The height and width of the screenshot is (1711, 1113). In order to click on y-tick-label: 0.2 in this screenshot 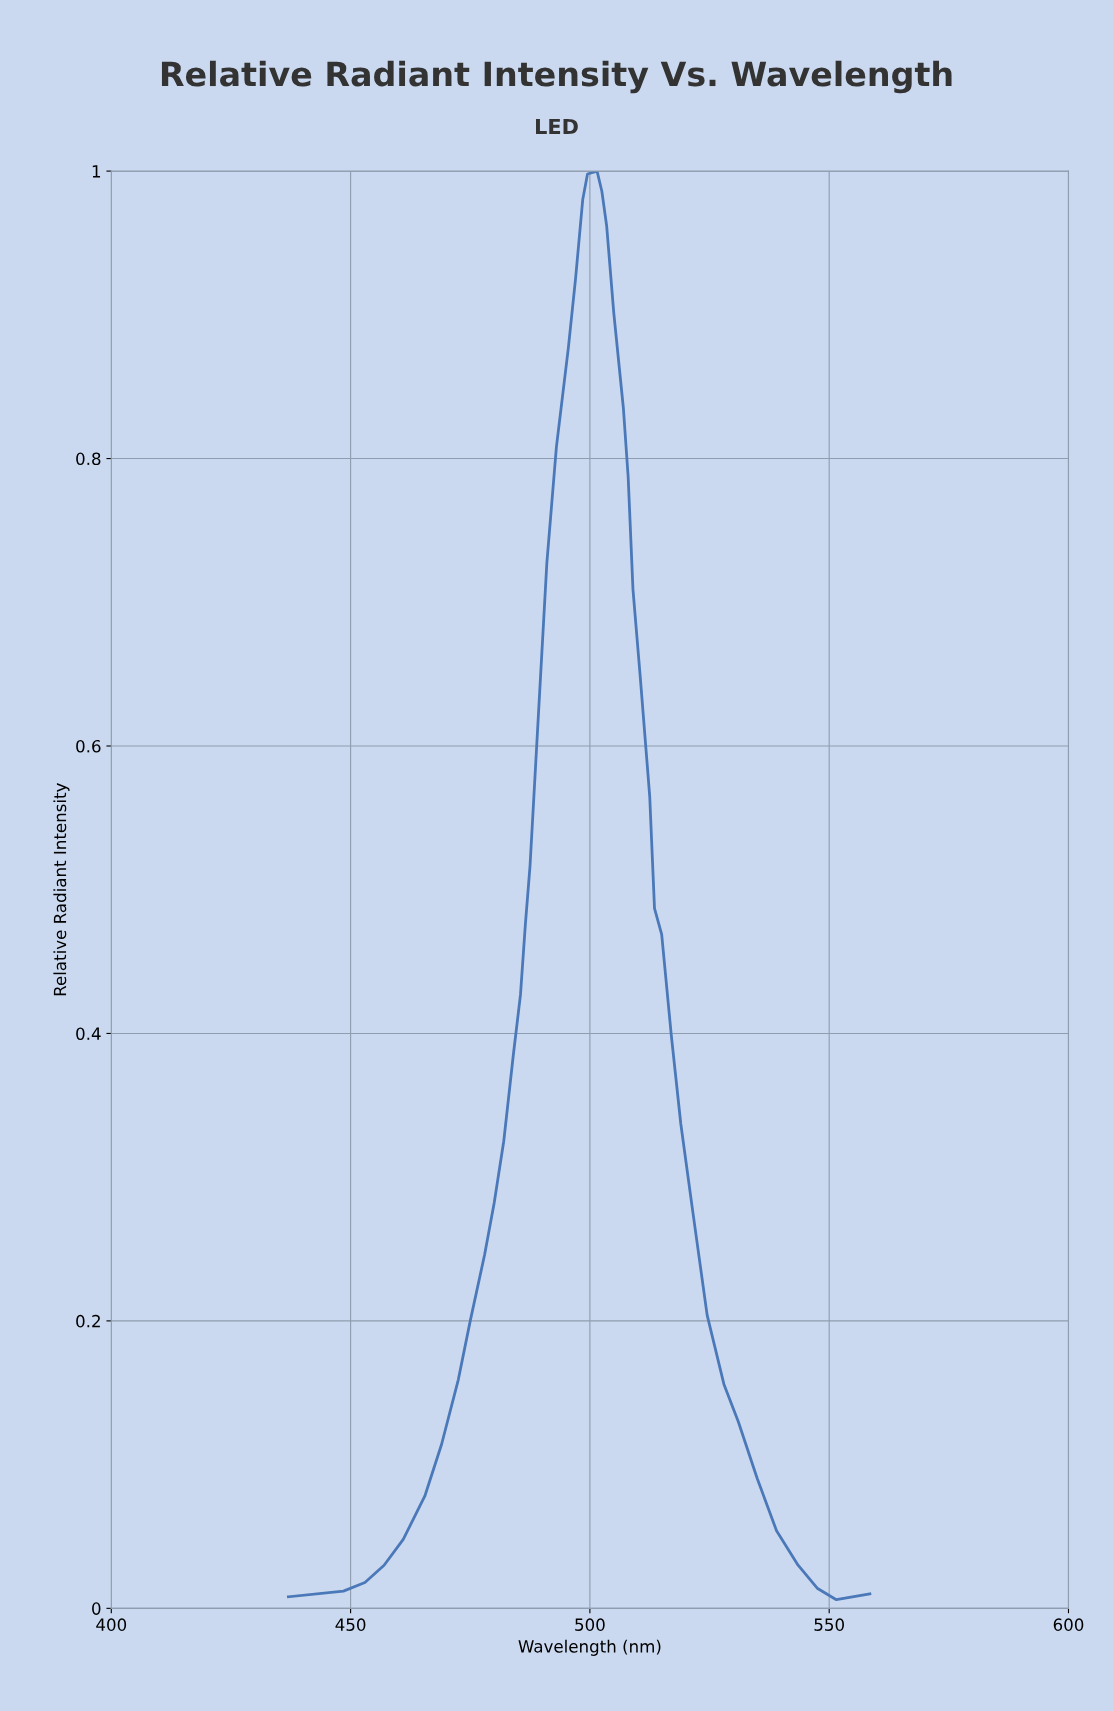, I will do `click(88, 1321)`.